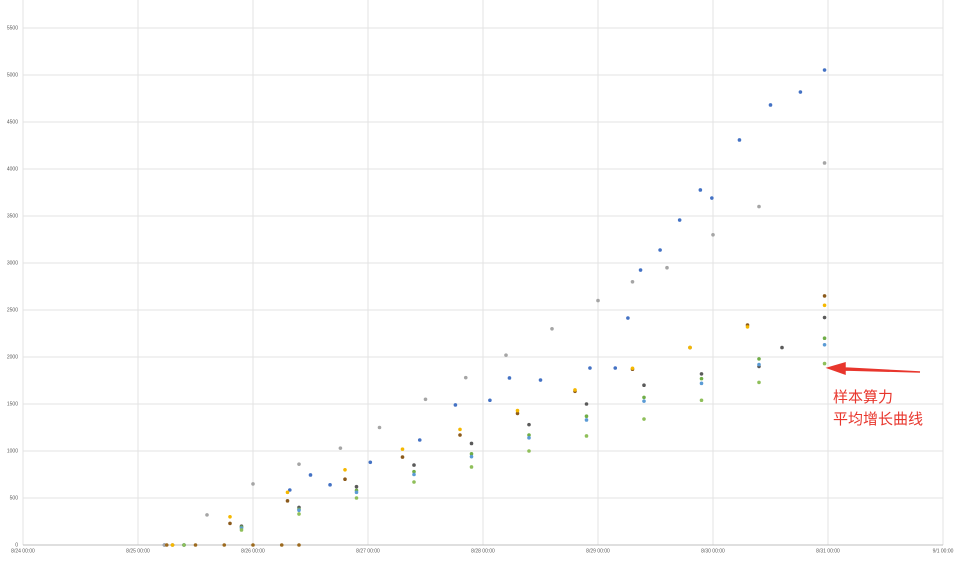 This screenshot has height=588, width=968. Describe the element at coordinates (12, 28) in the screenshot. I see `y-tick-label: 5500` at that location.